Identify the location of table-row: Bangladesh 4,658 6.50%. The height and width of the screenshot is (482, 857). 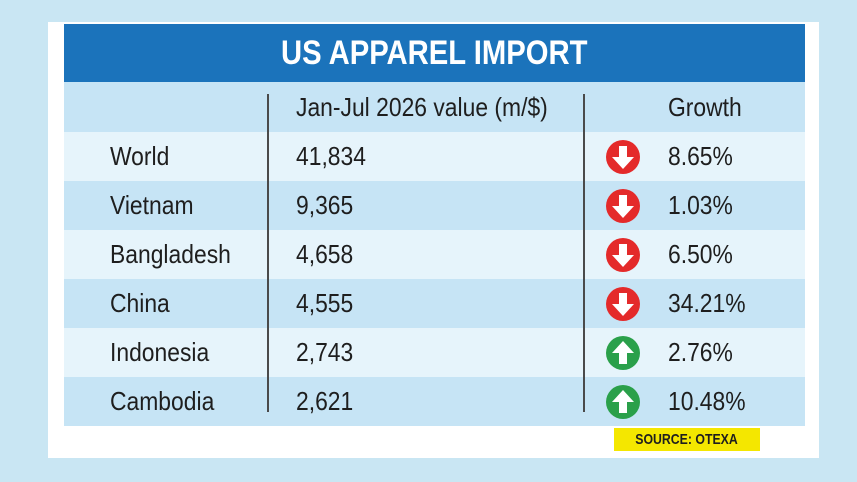
(434, 254).